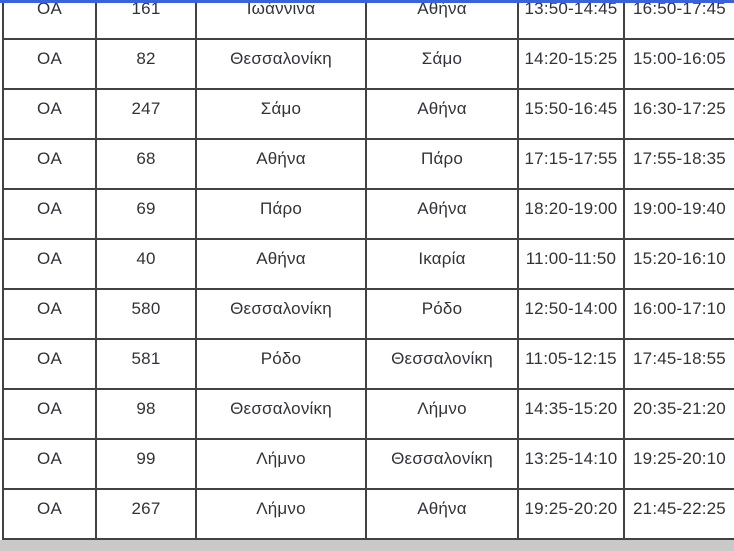 The height and width of the screenshot is (551, 734). I want to click on flight-cell-time-1: 15:50-16:45, so click(571, 114).